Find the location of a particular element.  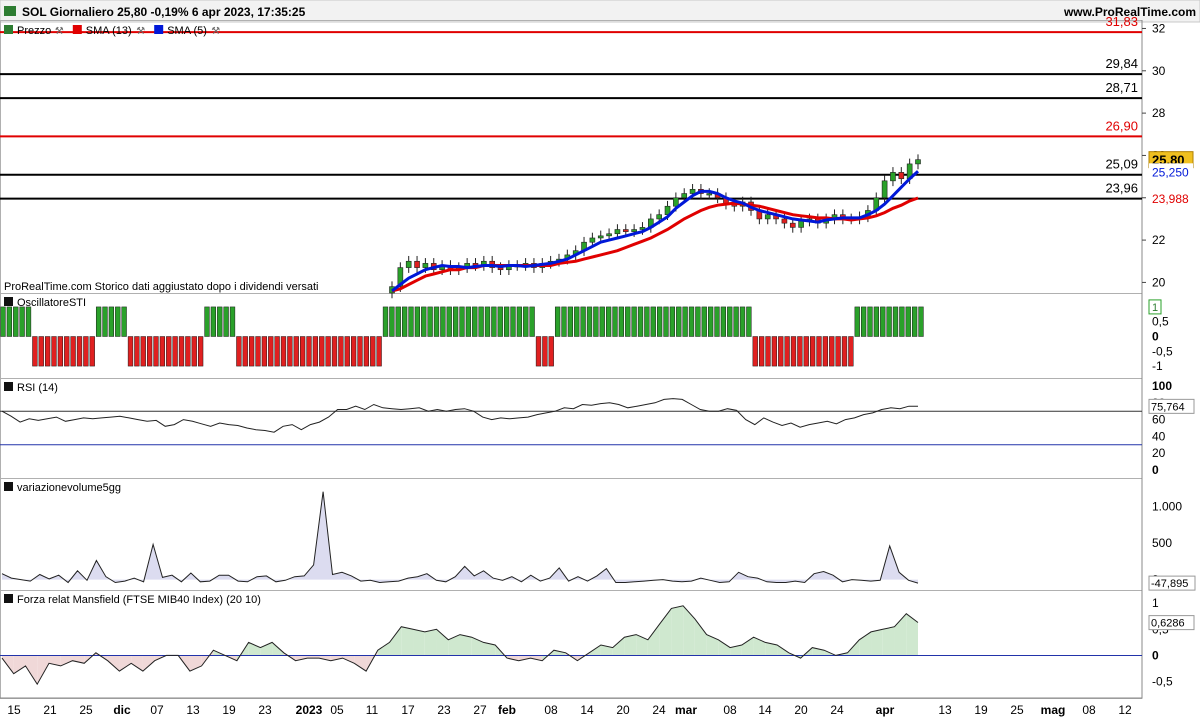

level-label: 31,83 is located at coordinates (1121, 21).